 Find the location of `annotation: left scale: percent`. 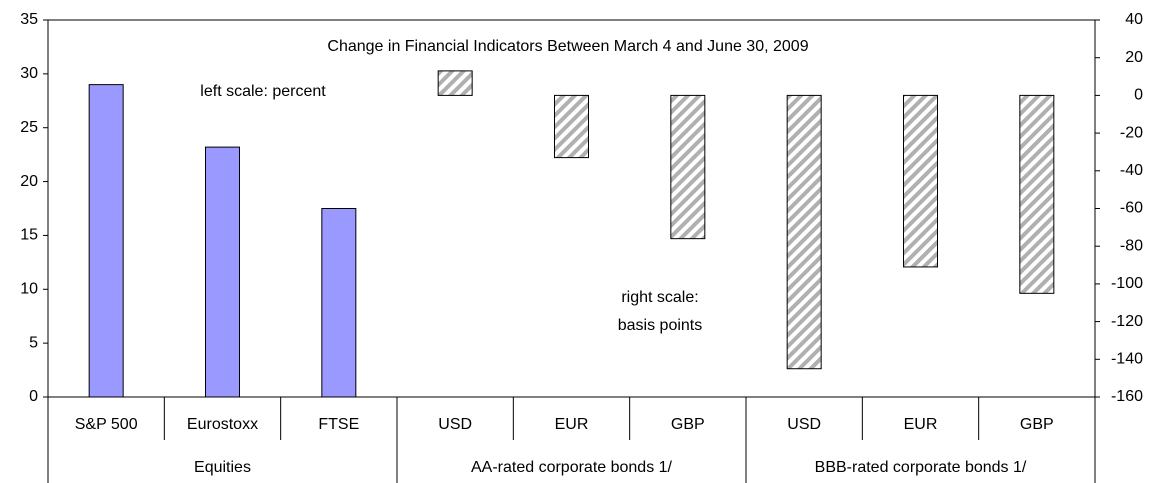

annotation: left scale: percent is located at coordinates (263, 91).